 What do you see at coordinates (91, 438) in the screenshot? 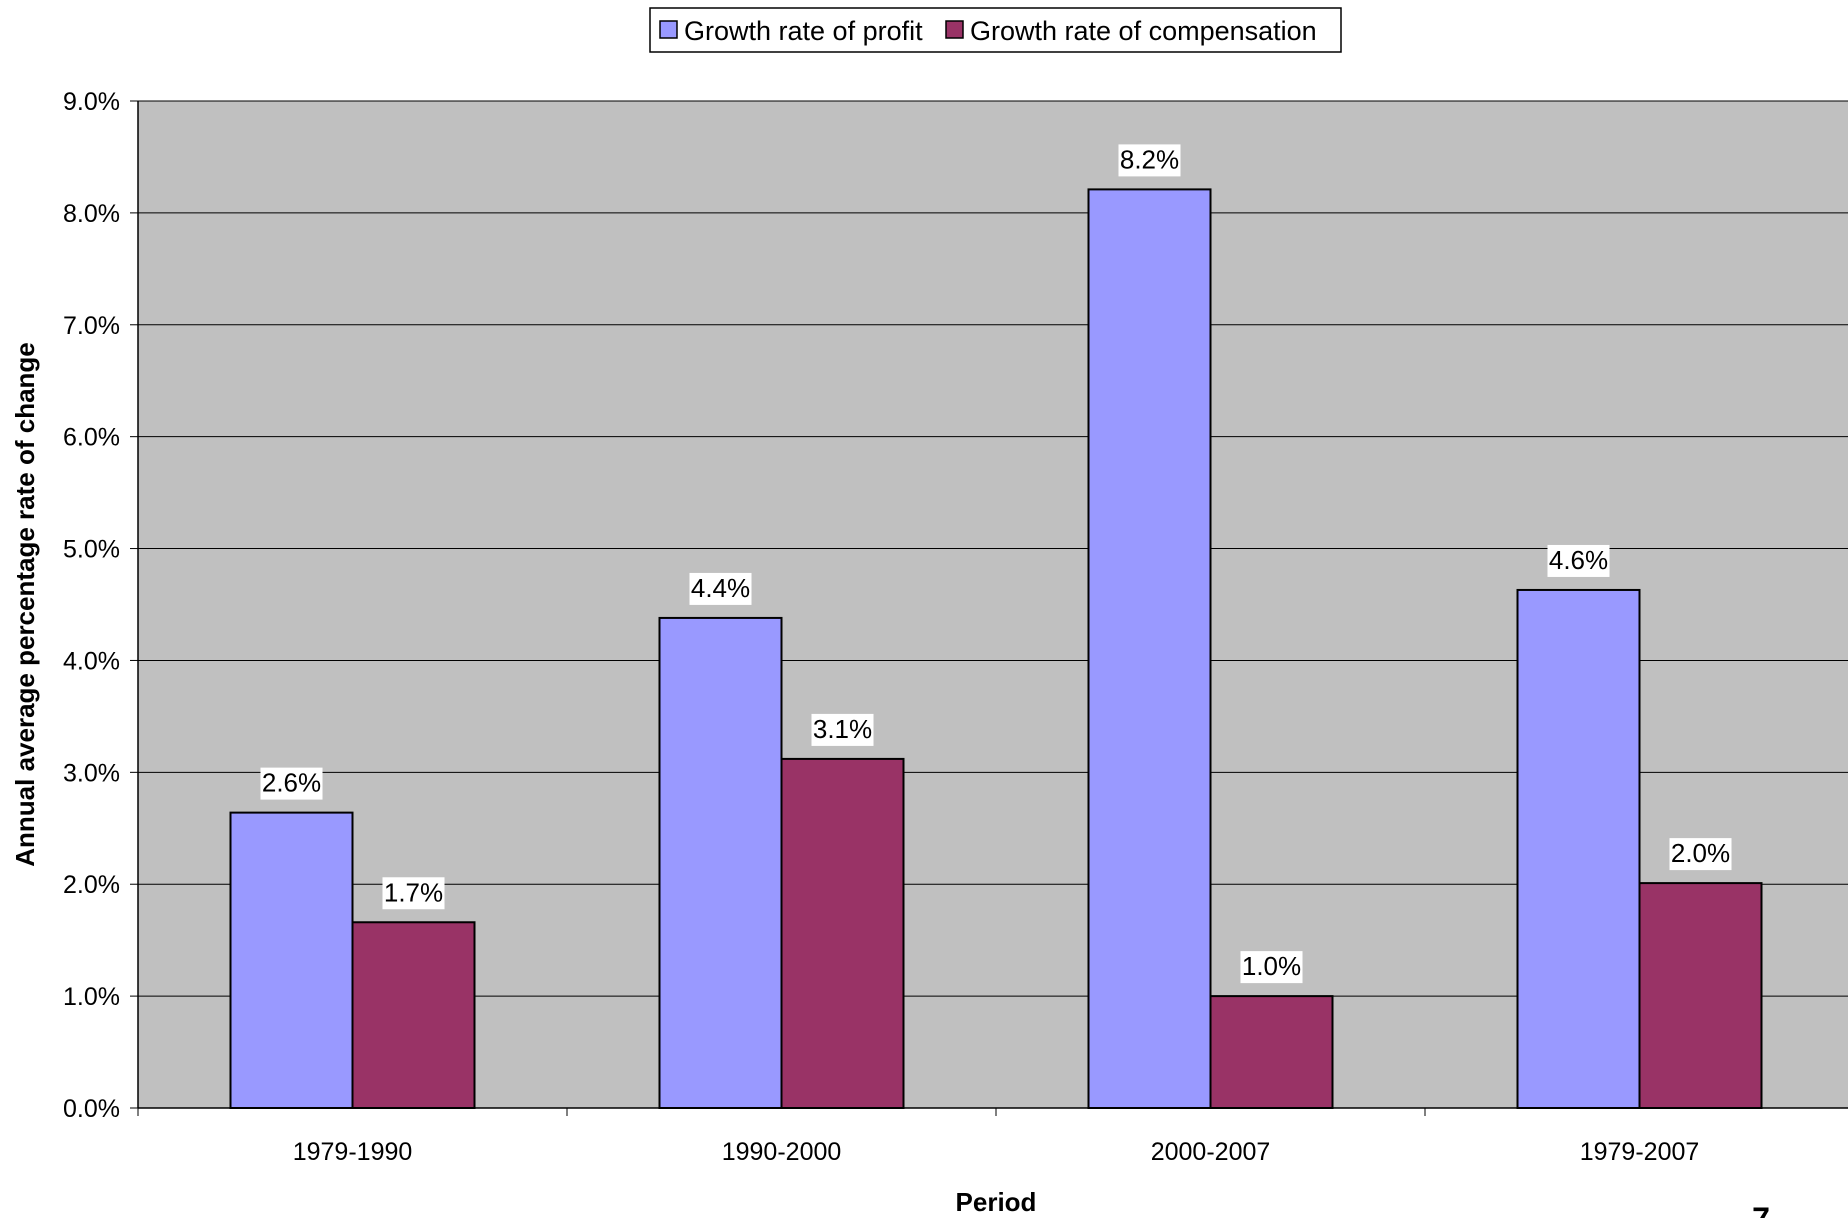
I see `y-tick-label: 6.0%` at bounding box center [91, 438].